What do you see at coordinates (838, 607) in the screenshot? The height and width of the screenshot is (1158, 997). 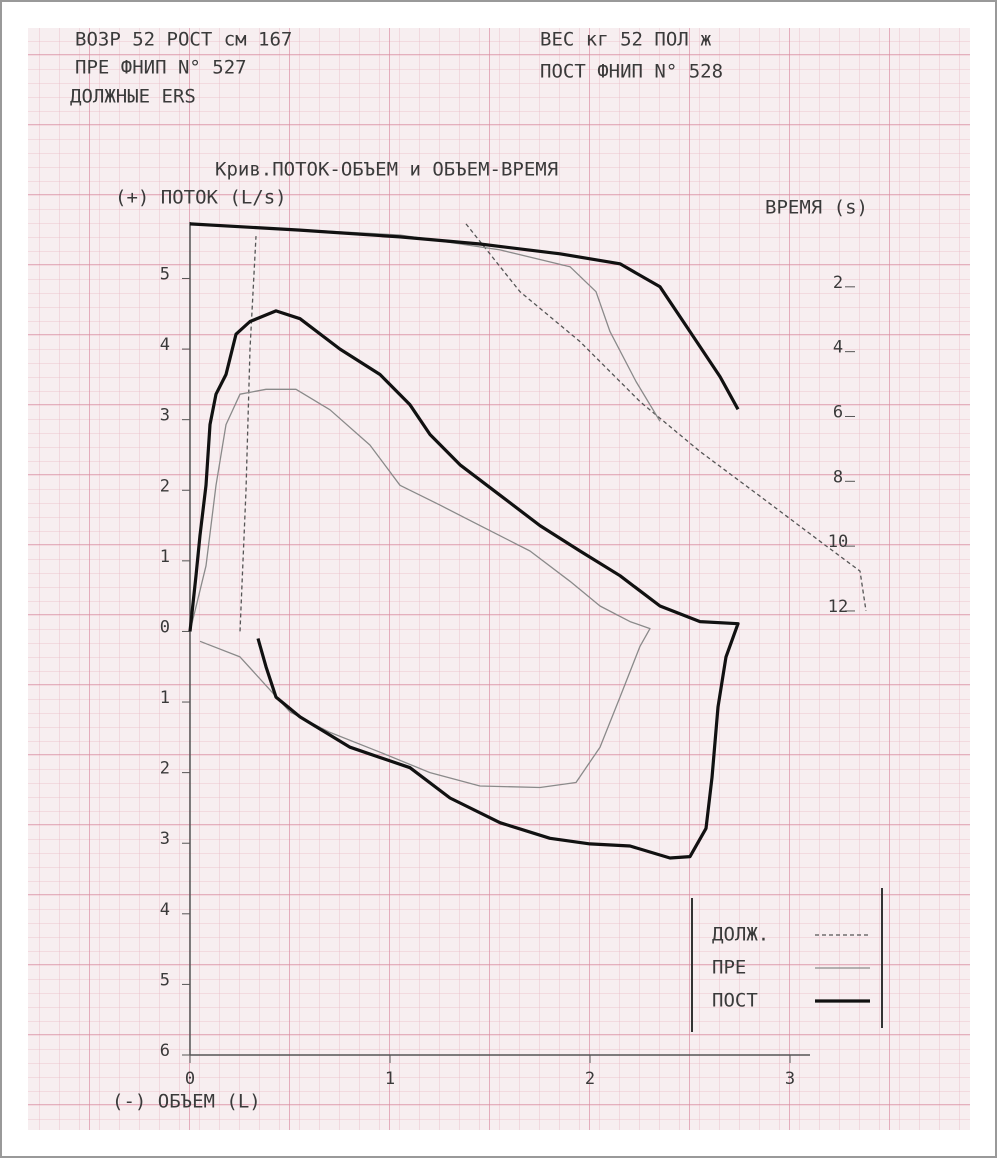 I see `y2-tick-label: 12` at bounding box center [838, 607].